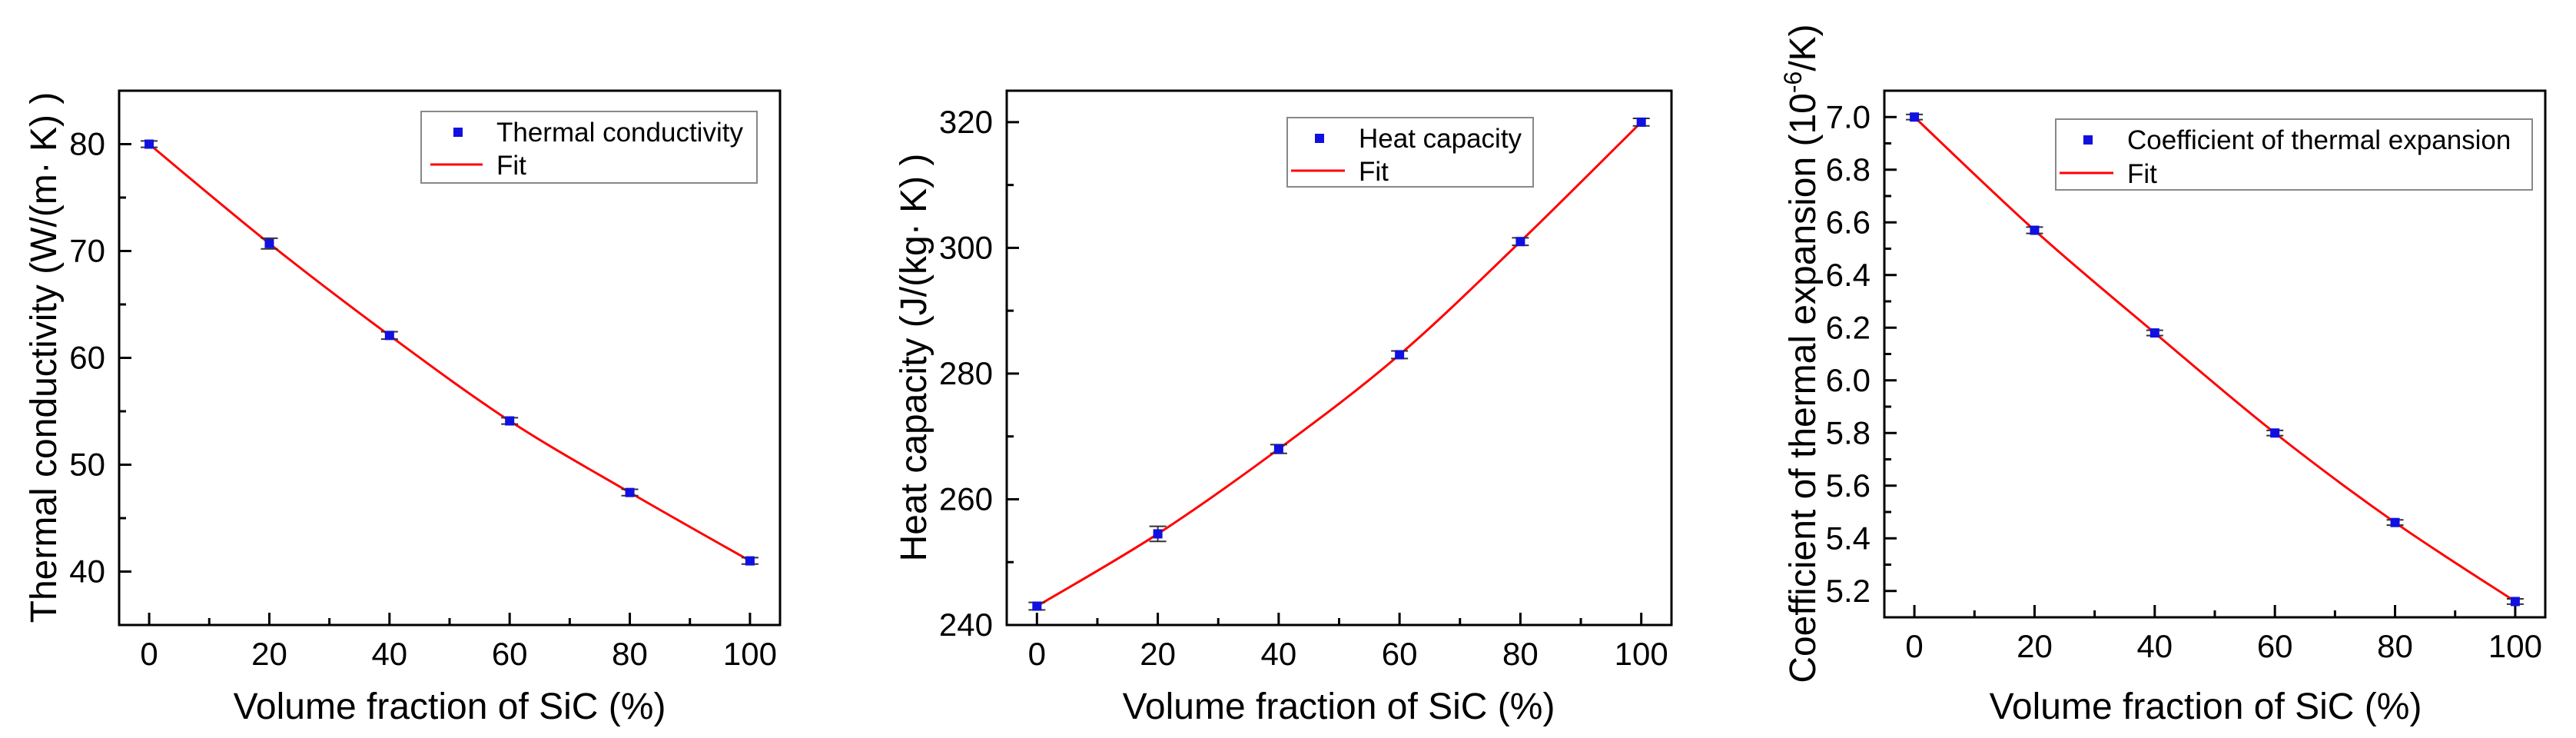  I want to click on y-tick-label: 7.0, so click(1848, 116).